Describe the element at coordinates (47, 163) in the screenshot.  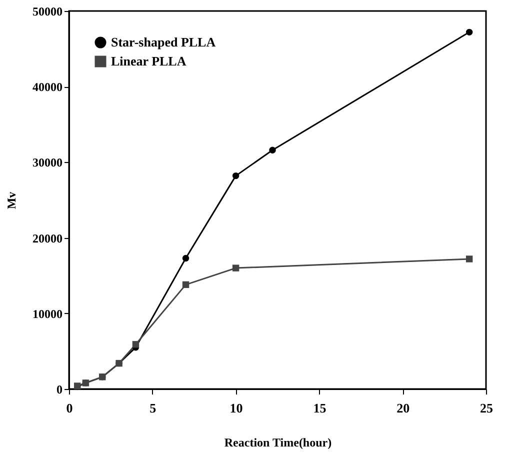
I see `y-tick-label: 30000` at that location.